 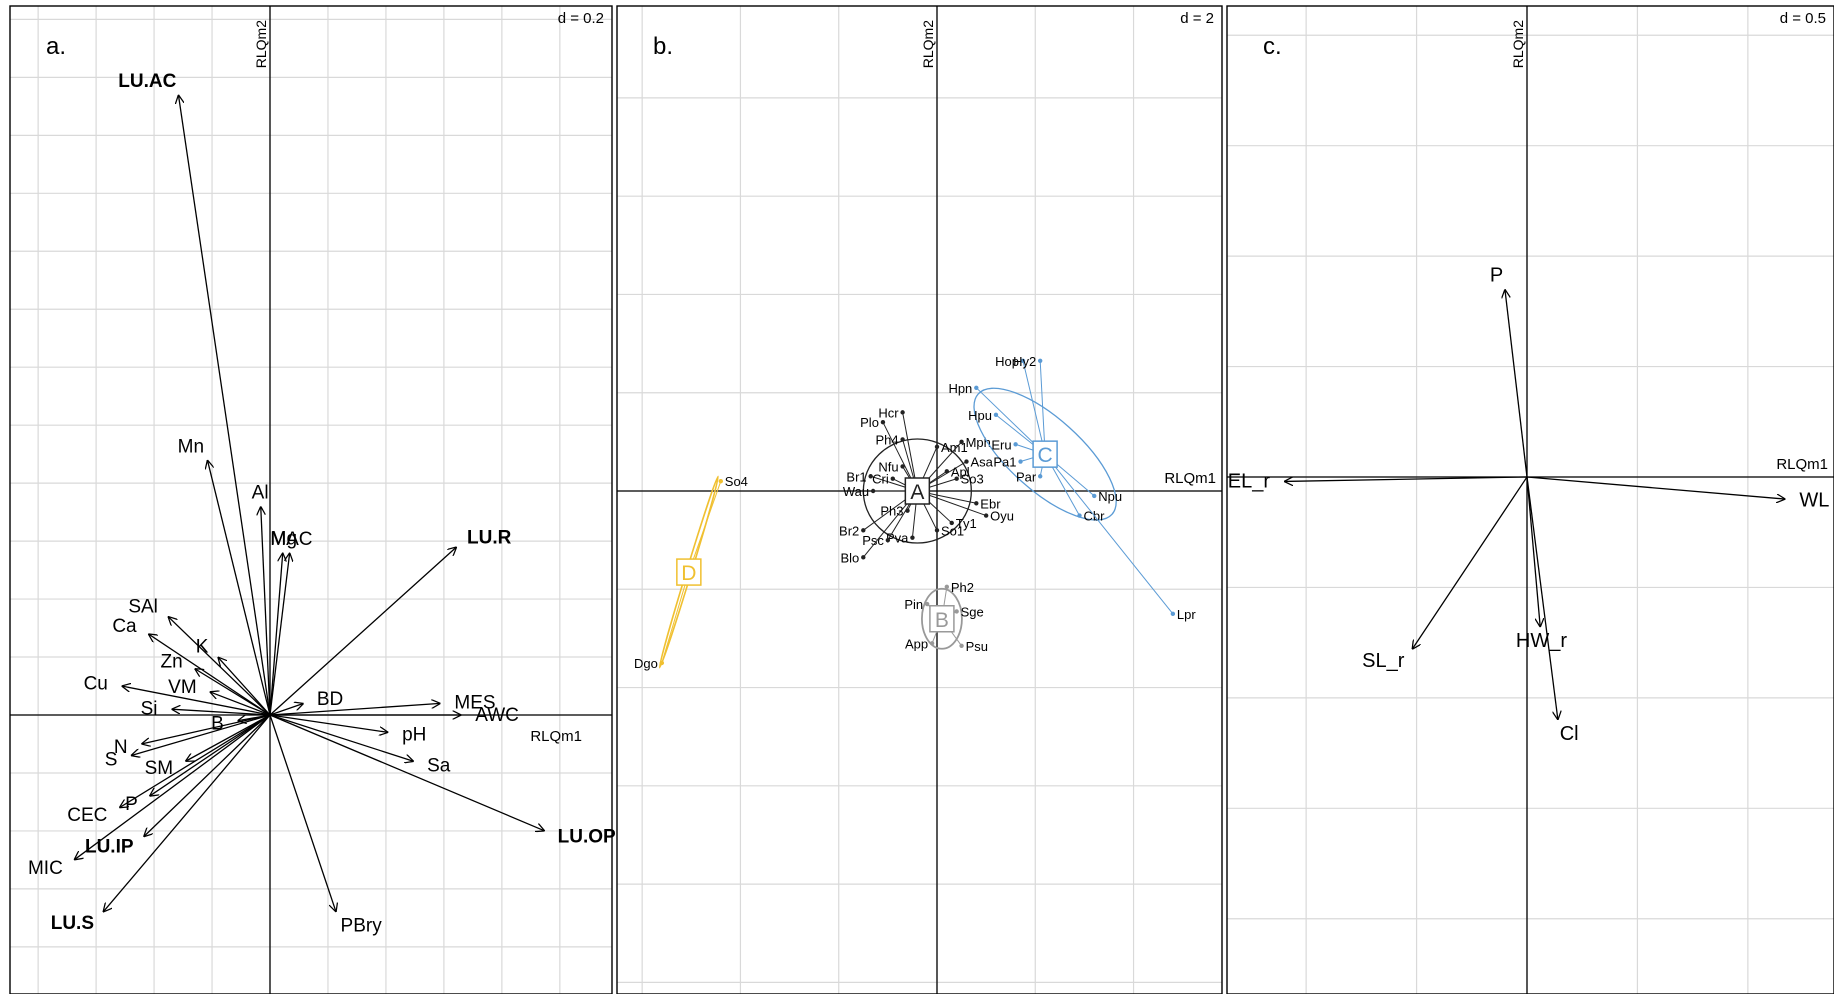 I want to click on vector-cl, so click(x=1542, y=598).